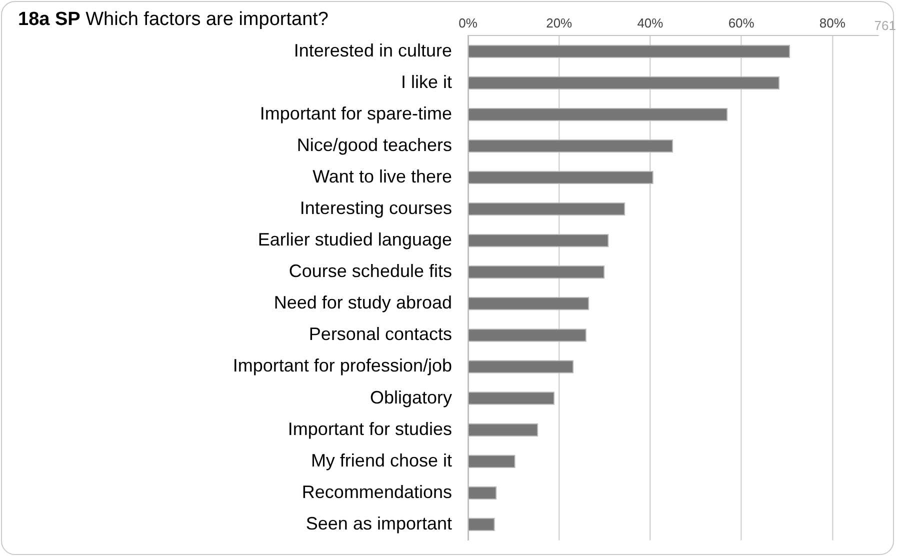  I want to click on y-tick-label: Important for spare-time, so click(356, 113).